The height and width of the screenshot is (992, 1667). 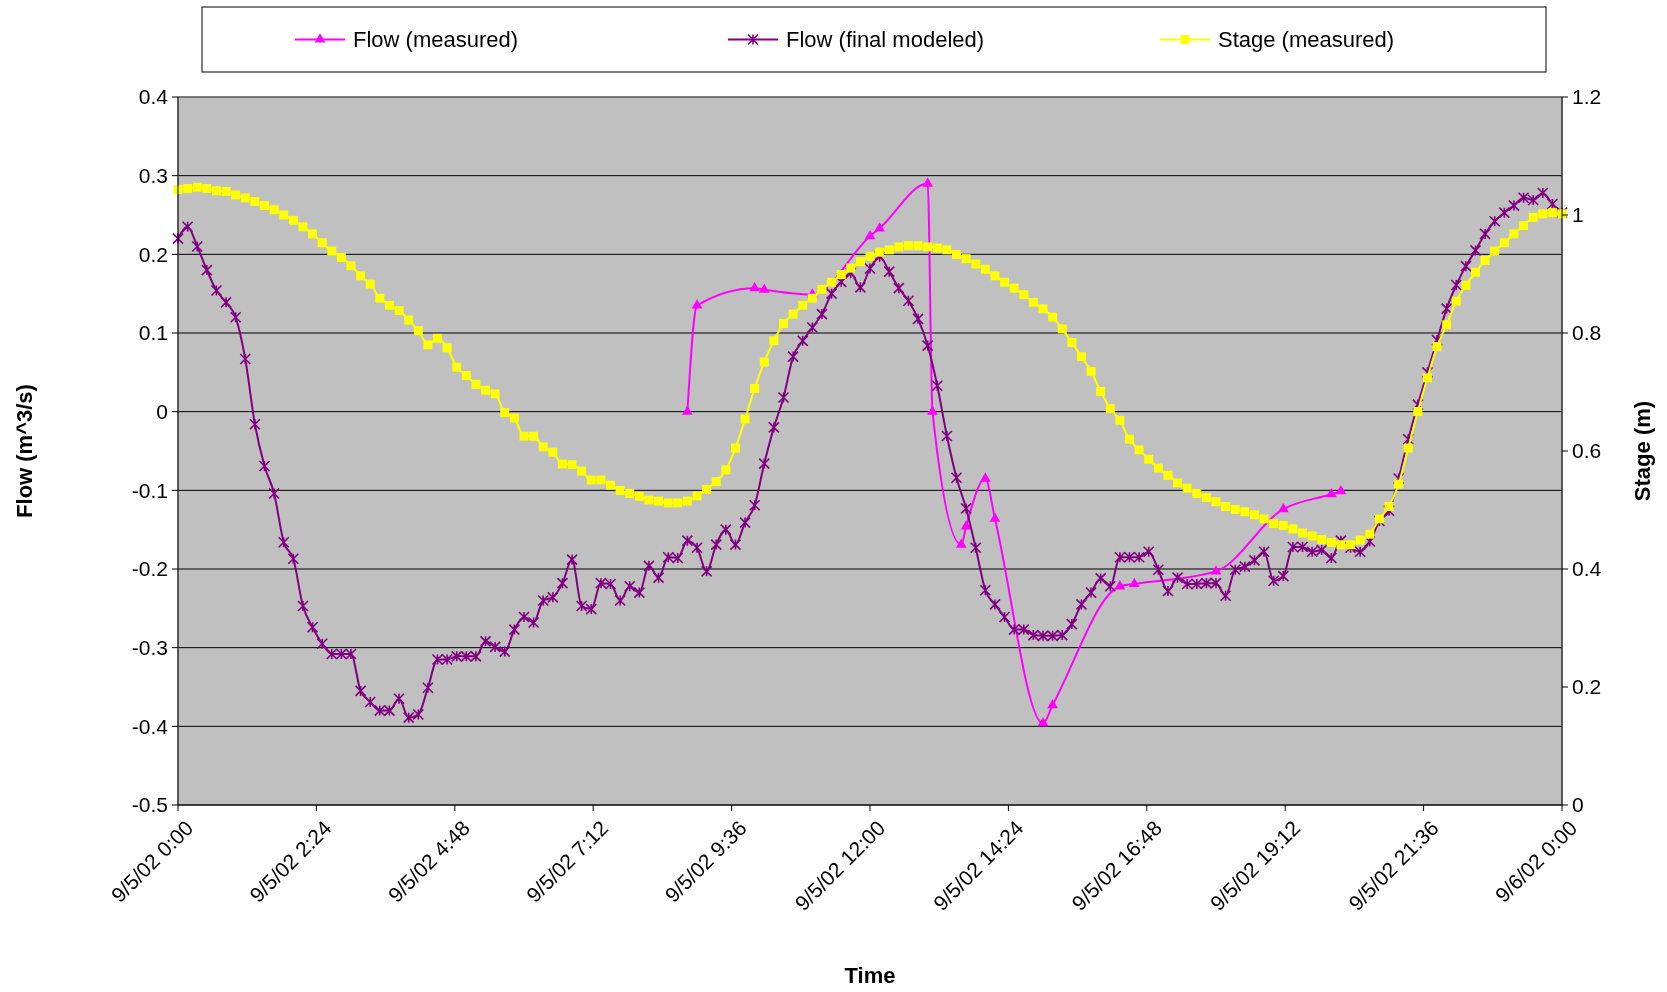 What do you see at coordinates (870, 975) in the screenshot?
I see `x-axis-title: Time` at bounding box center [870, 975].